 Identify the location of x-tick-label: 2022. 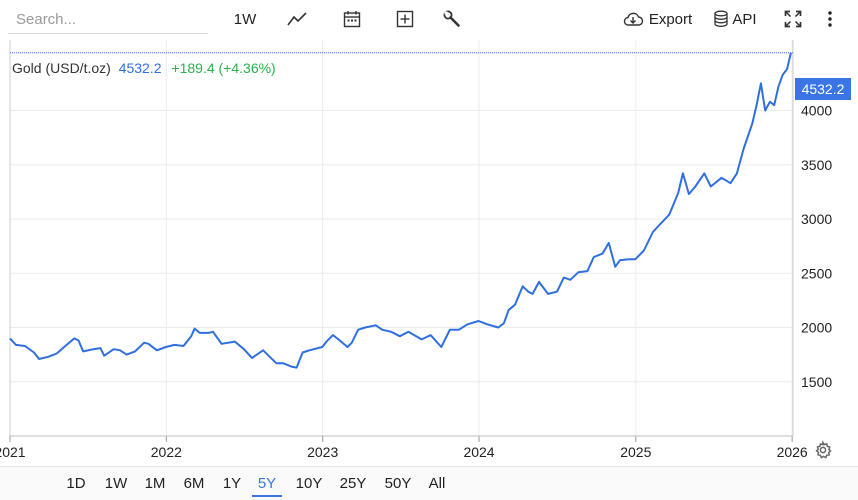
(166, 452).